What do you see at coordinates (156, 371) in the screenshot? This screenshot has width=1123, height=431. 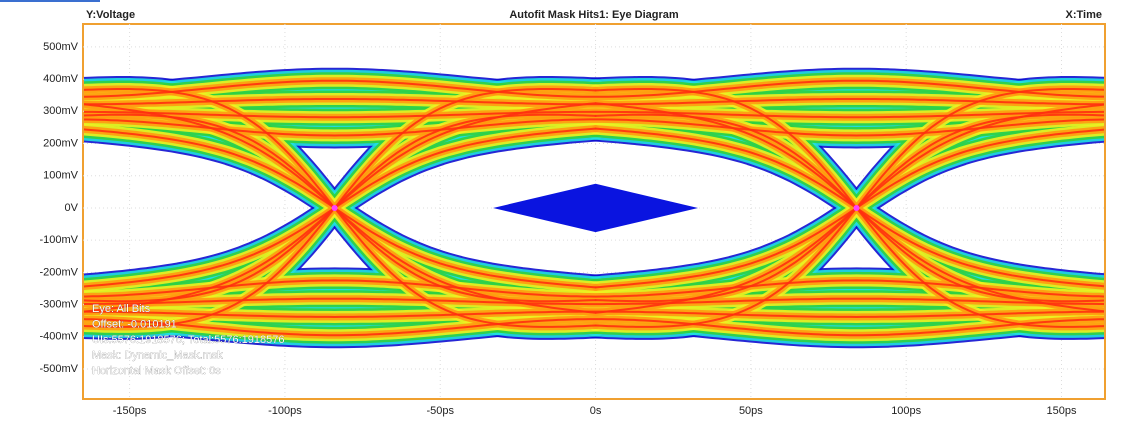 I see `info-line: Horizontal Mask Offset: 0s` at bounding box center [156, 371].